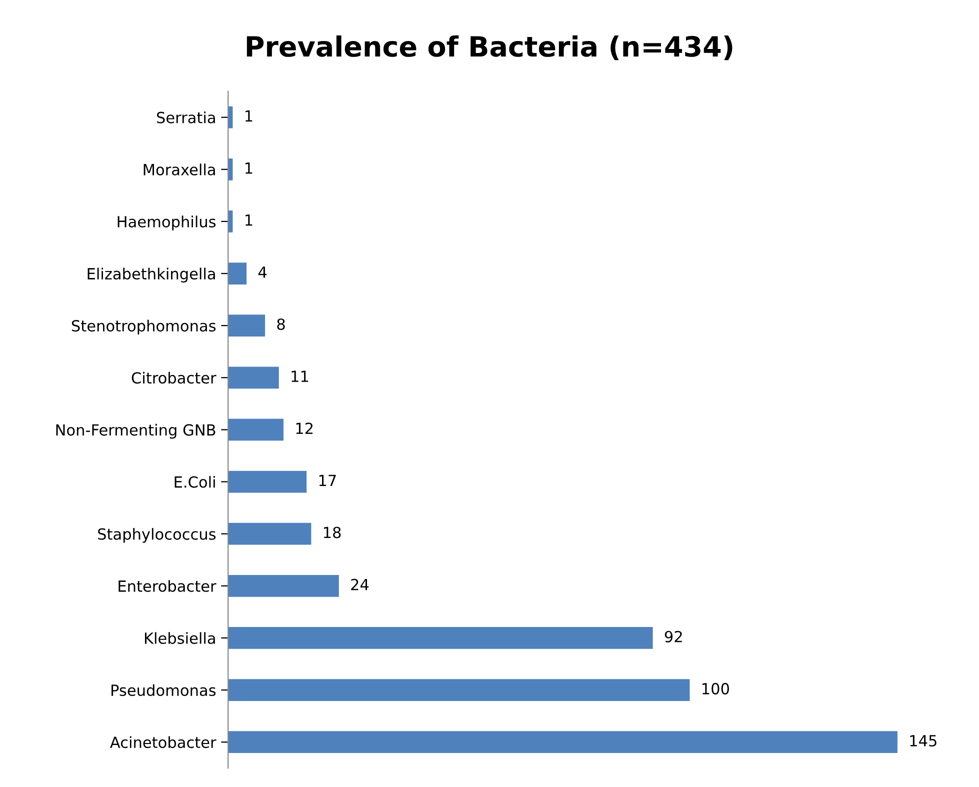  I want to click on data-label: 17, so click(327, 480).